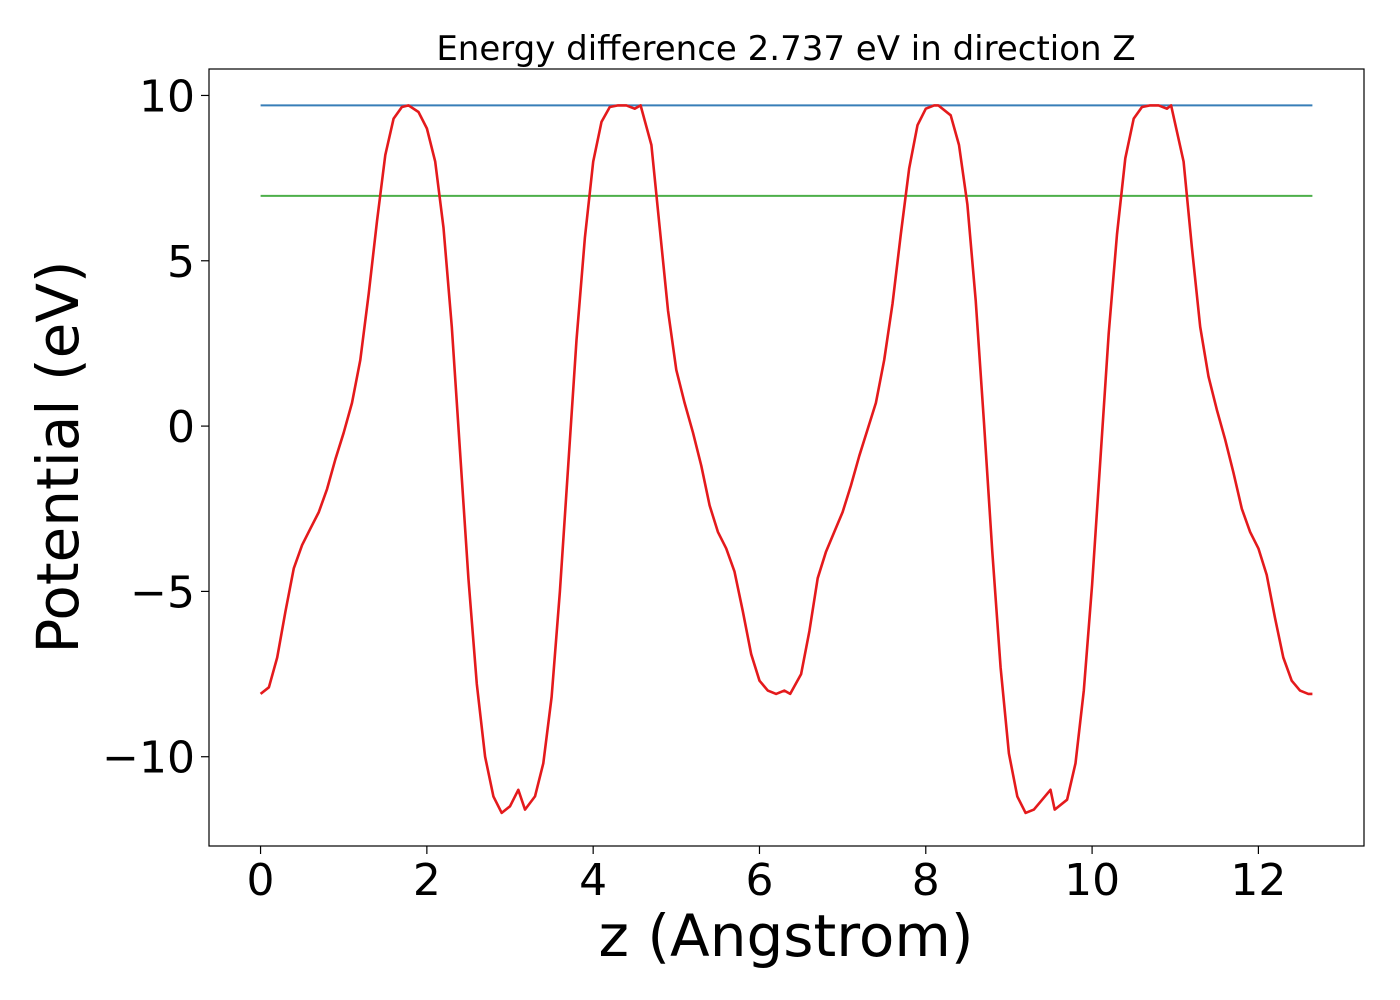  Describe the element at coordinates (162, 592) in the screenshot. I see `y-tick-label: −5` at that location.